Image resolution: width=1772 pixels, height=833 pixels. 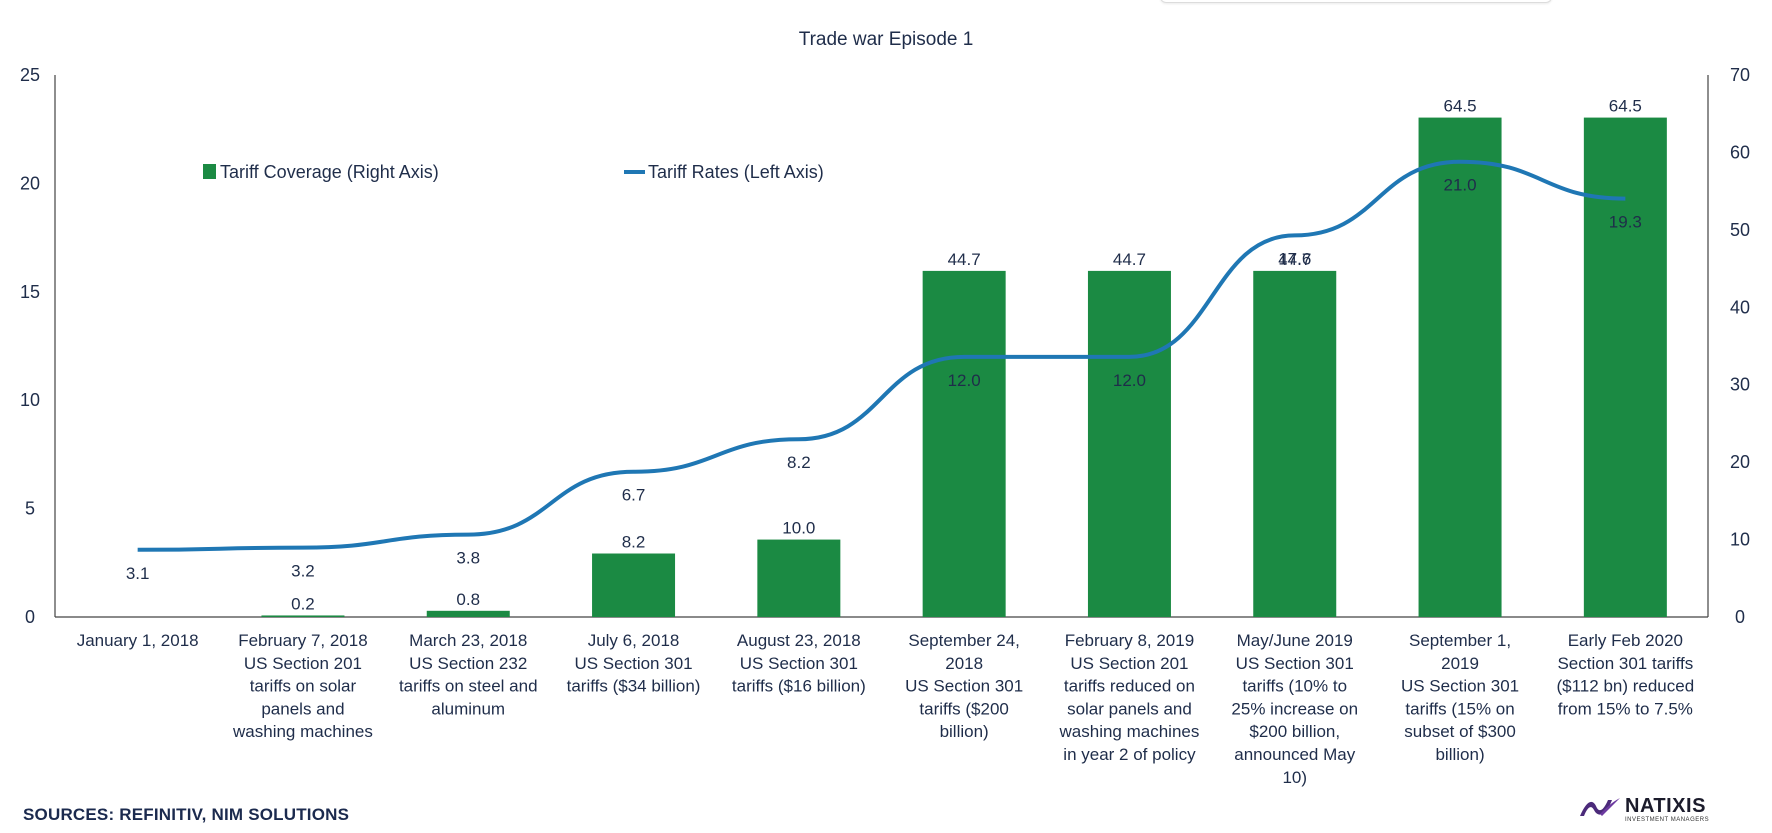 What do you see at coordinates (138, 573) in the screenshot?
I see `line-data-label: 3.1` at bounding box center [138, 573].